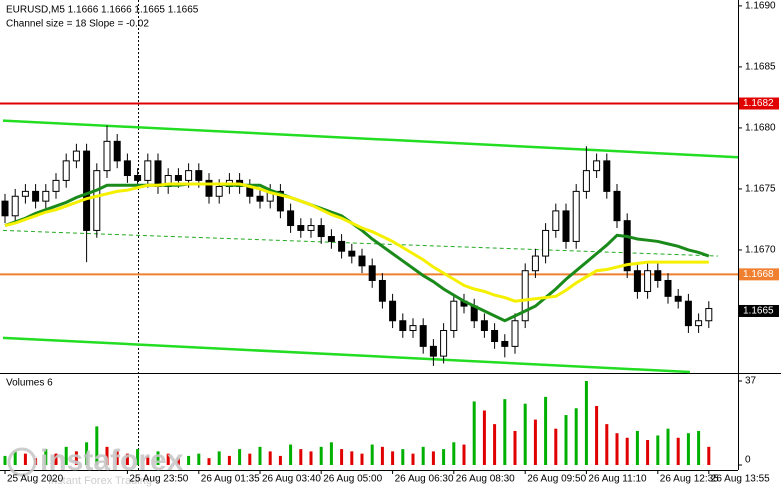 The image size is (781, 489). What do you see at coordinates (760, 189) in the screenshot?
I see `y-tick-label: 1.1675` at bounding box center [760, 189].